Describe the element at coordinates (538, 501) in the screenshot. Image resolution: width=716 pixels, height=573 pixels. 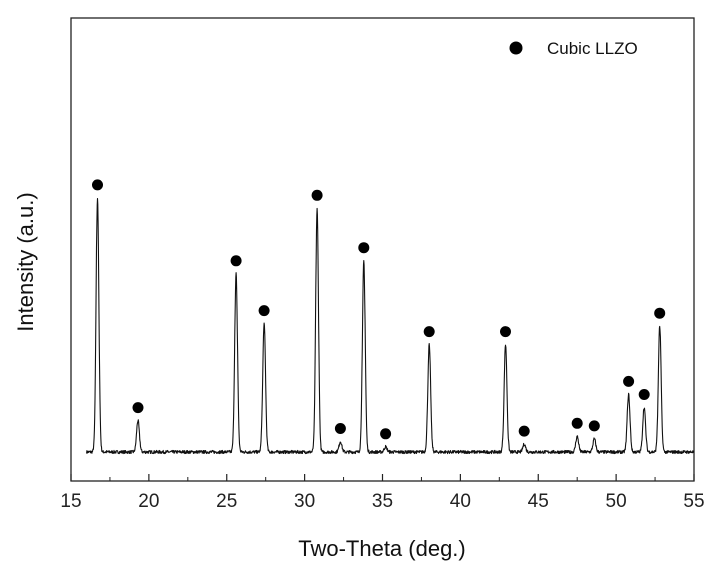
I see `x-tick-label-45: 45` at that location.